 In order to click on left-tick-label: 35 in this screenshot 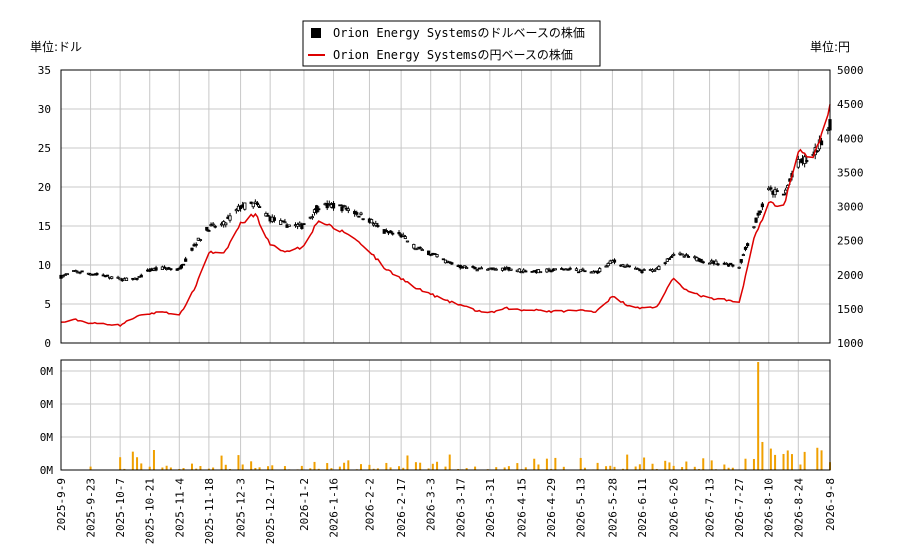, I will do `click(44, 70)`.